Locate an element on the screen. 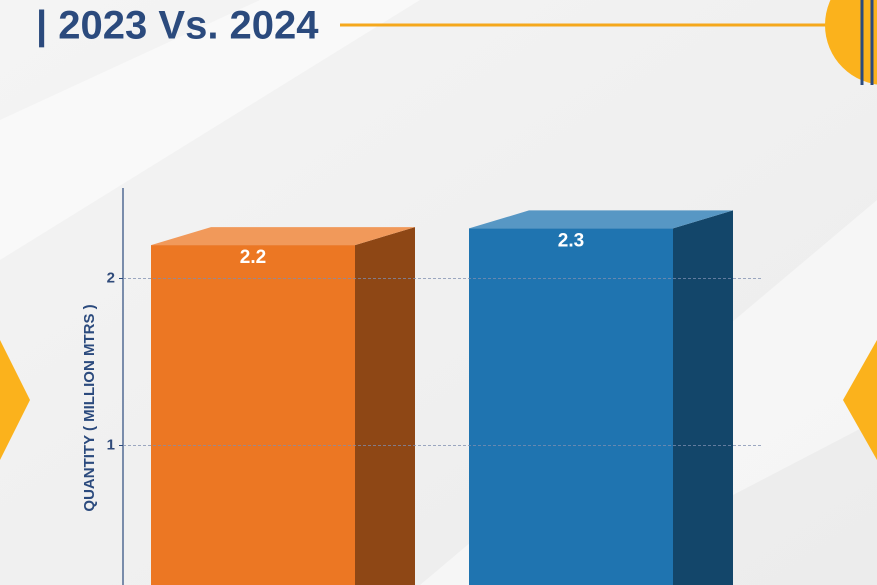 The image size is (877, 585). value-label: 2.3 is located at coordinates (571, 240).